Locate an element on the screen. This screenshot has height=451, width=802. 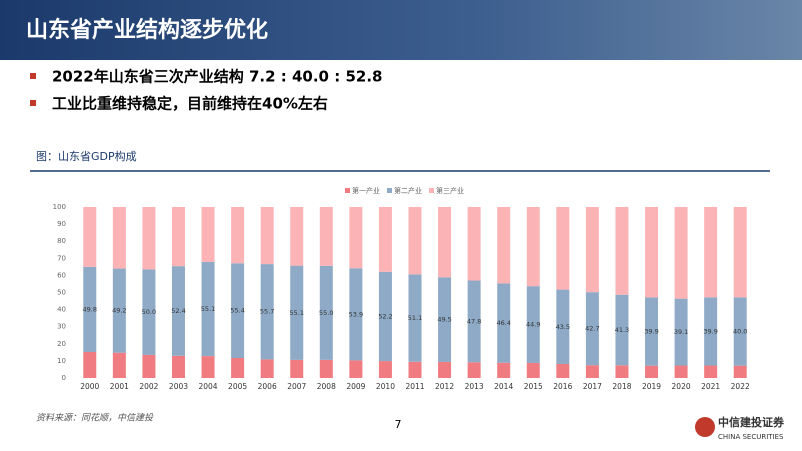
y-tick-label: 90 is located at coordinates (61, 224).